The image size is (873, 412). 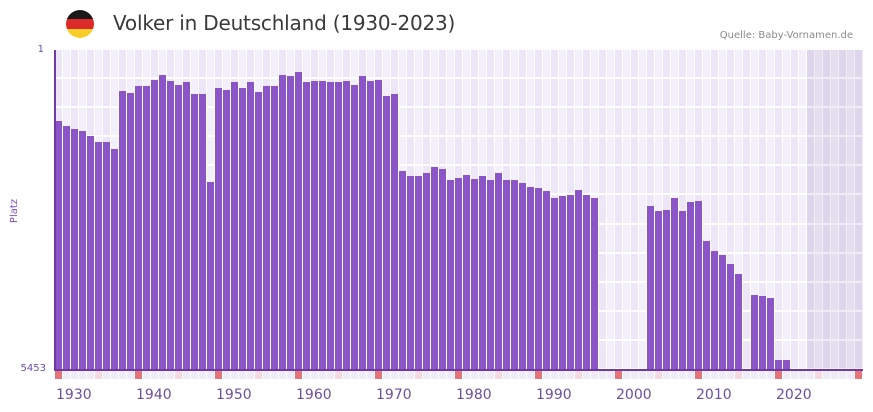 I want to click on bar-1950, so click(x=218, y=228).